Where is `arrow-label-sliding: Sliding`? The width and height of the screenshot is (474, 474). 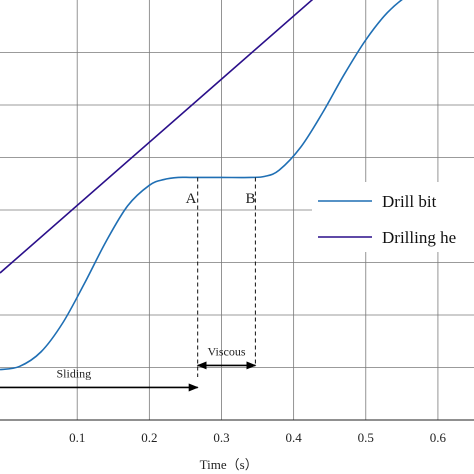
arrow-label-sliding: Sliding is located at coordinates (73, 373).